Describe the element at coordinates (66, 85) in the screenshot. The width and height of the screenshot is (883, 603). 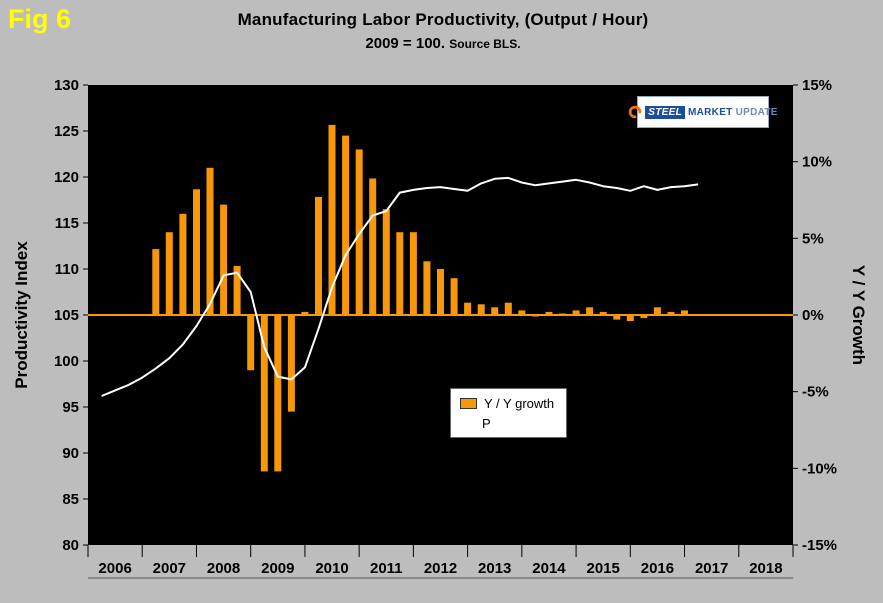
I see `y-tick-label-left: 130` at that location.